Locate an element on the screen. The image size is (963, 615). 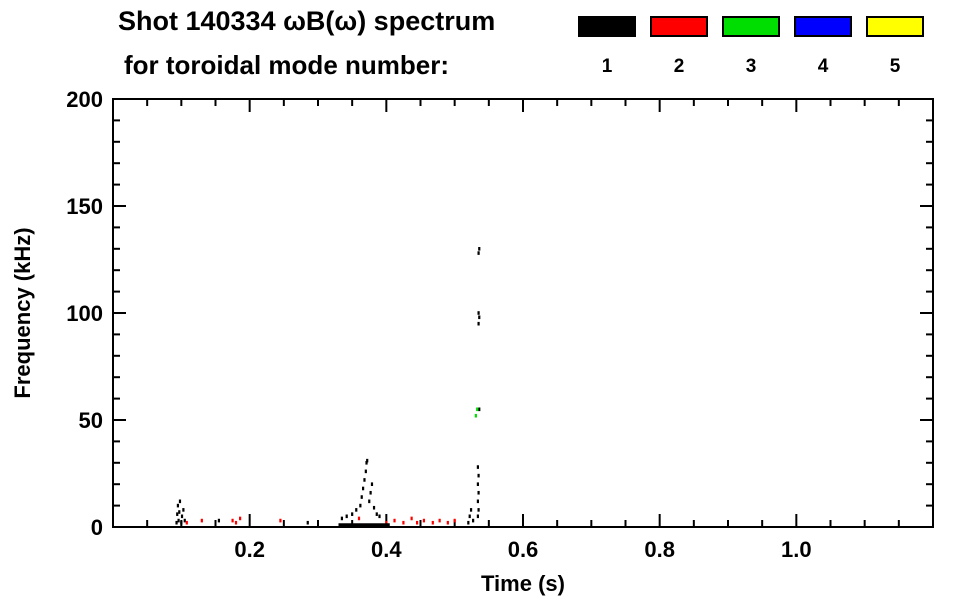
legend-swatch-n3 is located at coordinates (751, 26).